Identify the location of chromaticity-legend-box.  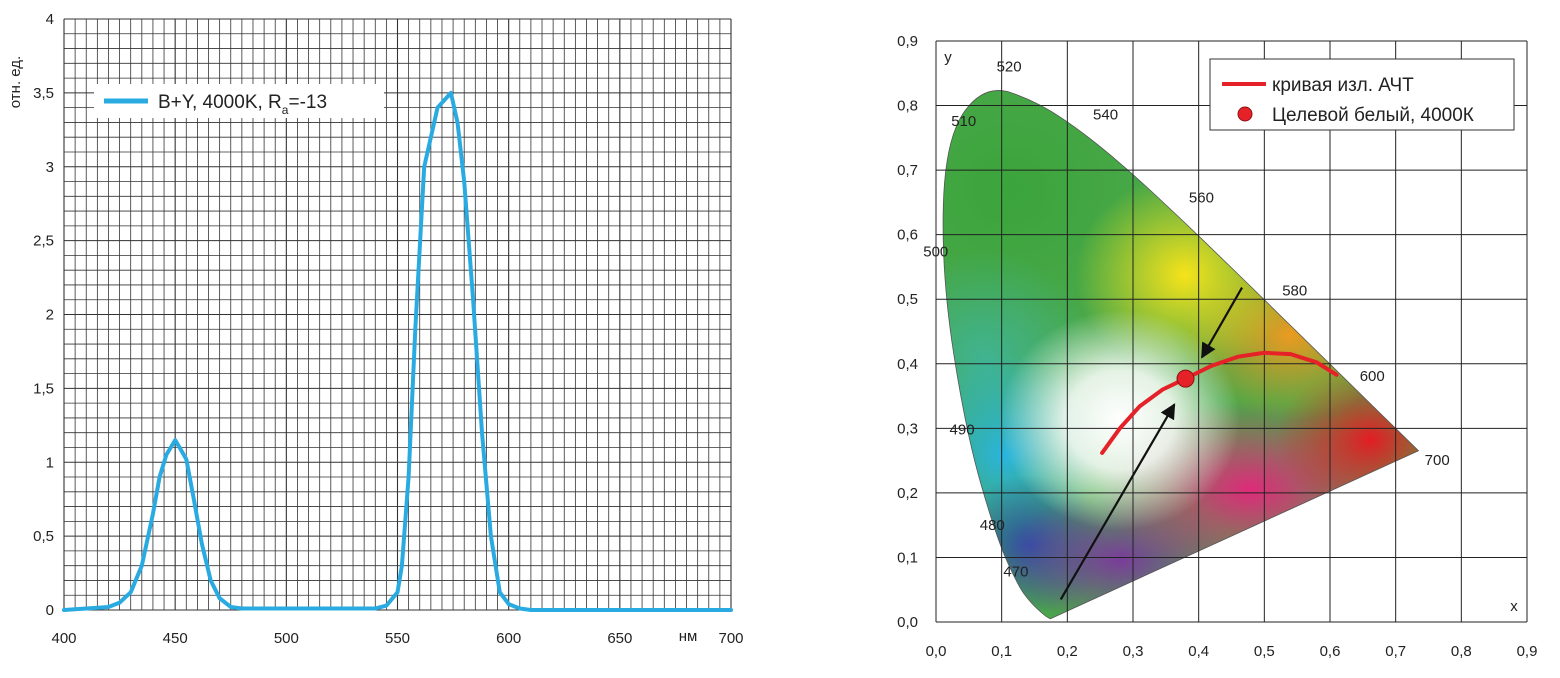
(1362, 94).